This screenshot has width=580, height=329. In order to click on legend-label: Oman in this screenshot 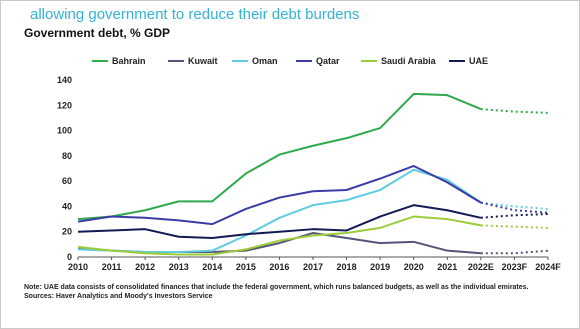, I will do `click(265, 61)`.